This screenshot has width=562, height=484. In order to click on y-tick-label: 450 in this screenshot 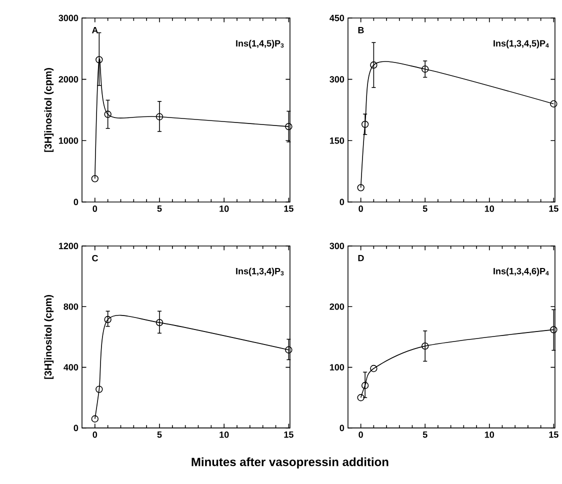, I will do `click(337, 18)`.